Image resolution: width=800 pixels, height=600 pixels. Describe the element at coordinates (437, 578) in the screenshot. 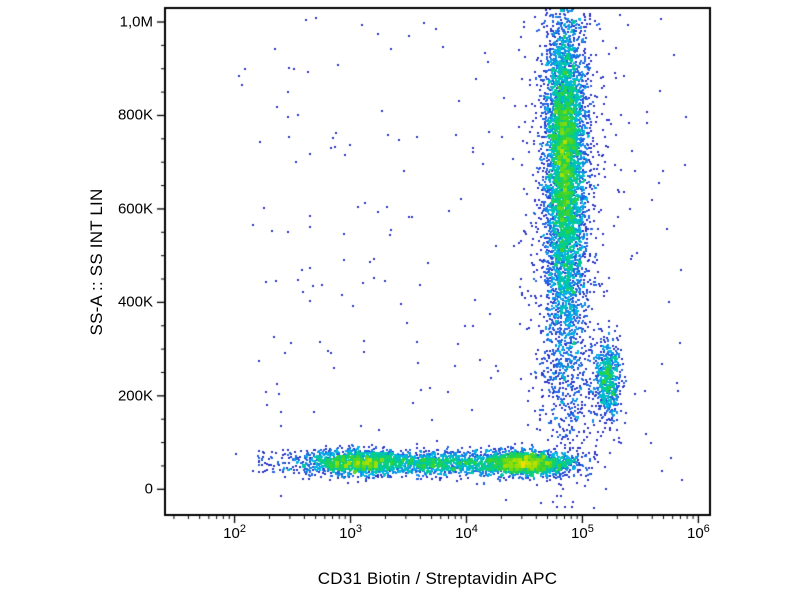

I see `x-axis-title: CD31 Biotin / Streptavidin APC` at that location.